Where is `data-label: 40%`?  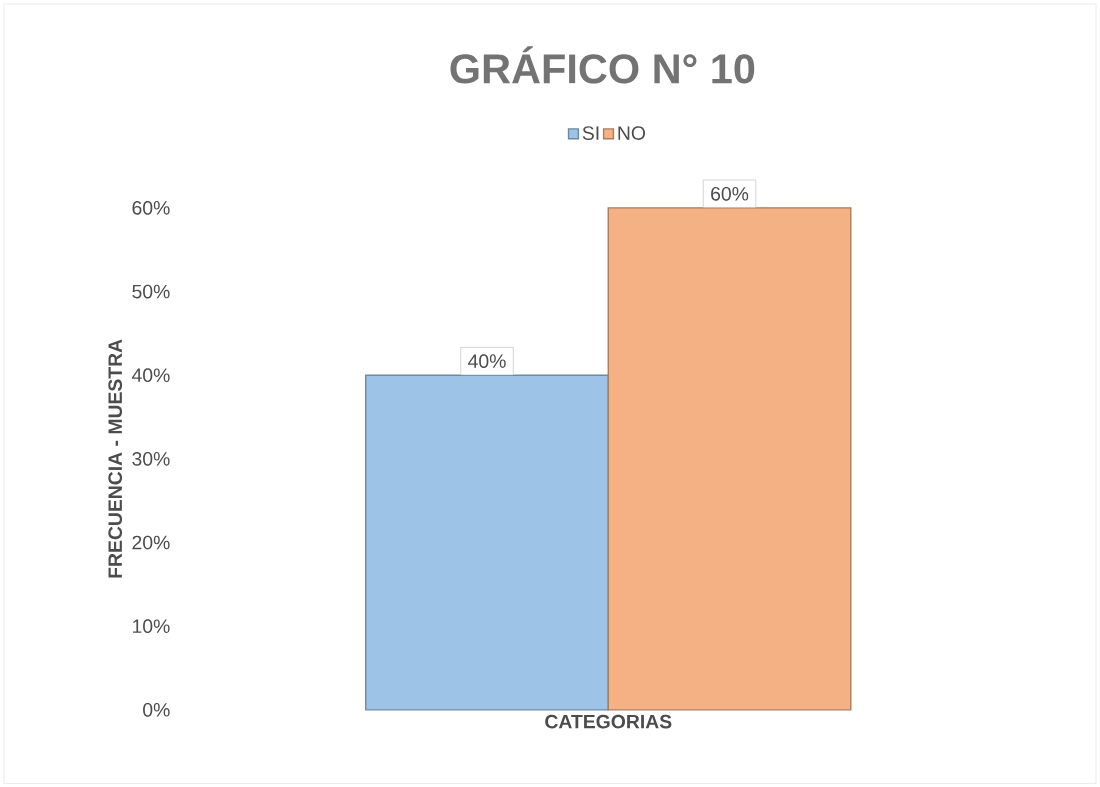 data-label: 40% is located at coordinates (487, 361).